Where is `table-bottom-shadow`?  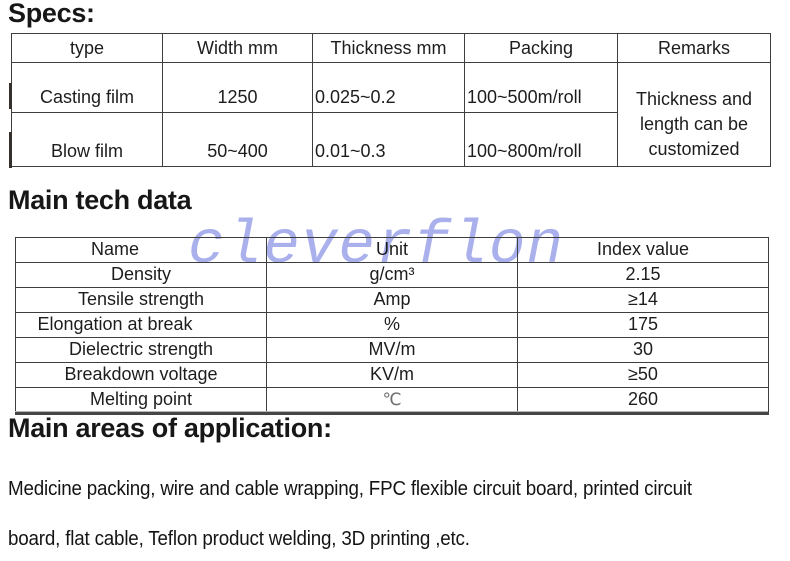
table-bottom-shadow is located at coordinates (391, 411).